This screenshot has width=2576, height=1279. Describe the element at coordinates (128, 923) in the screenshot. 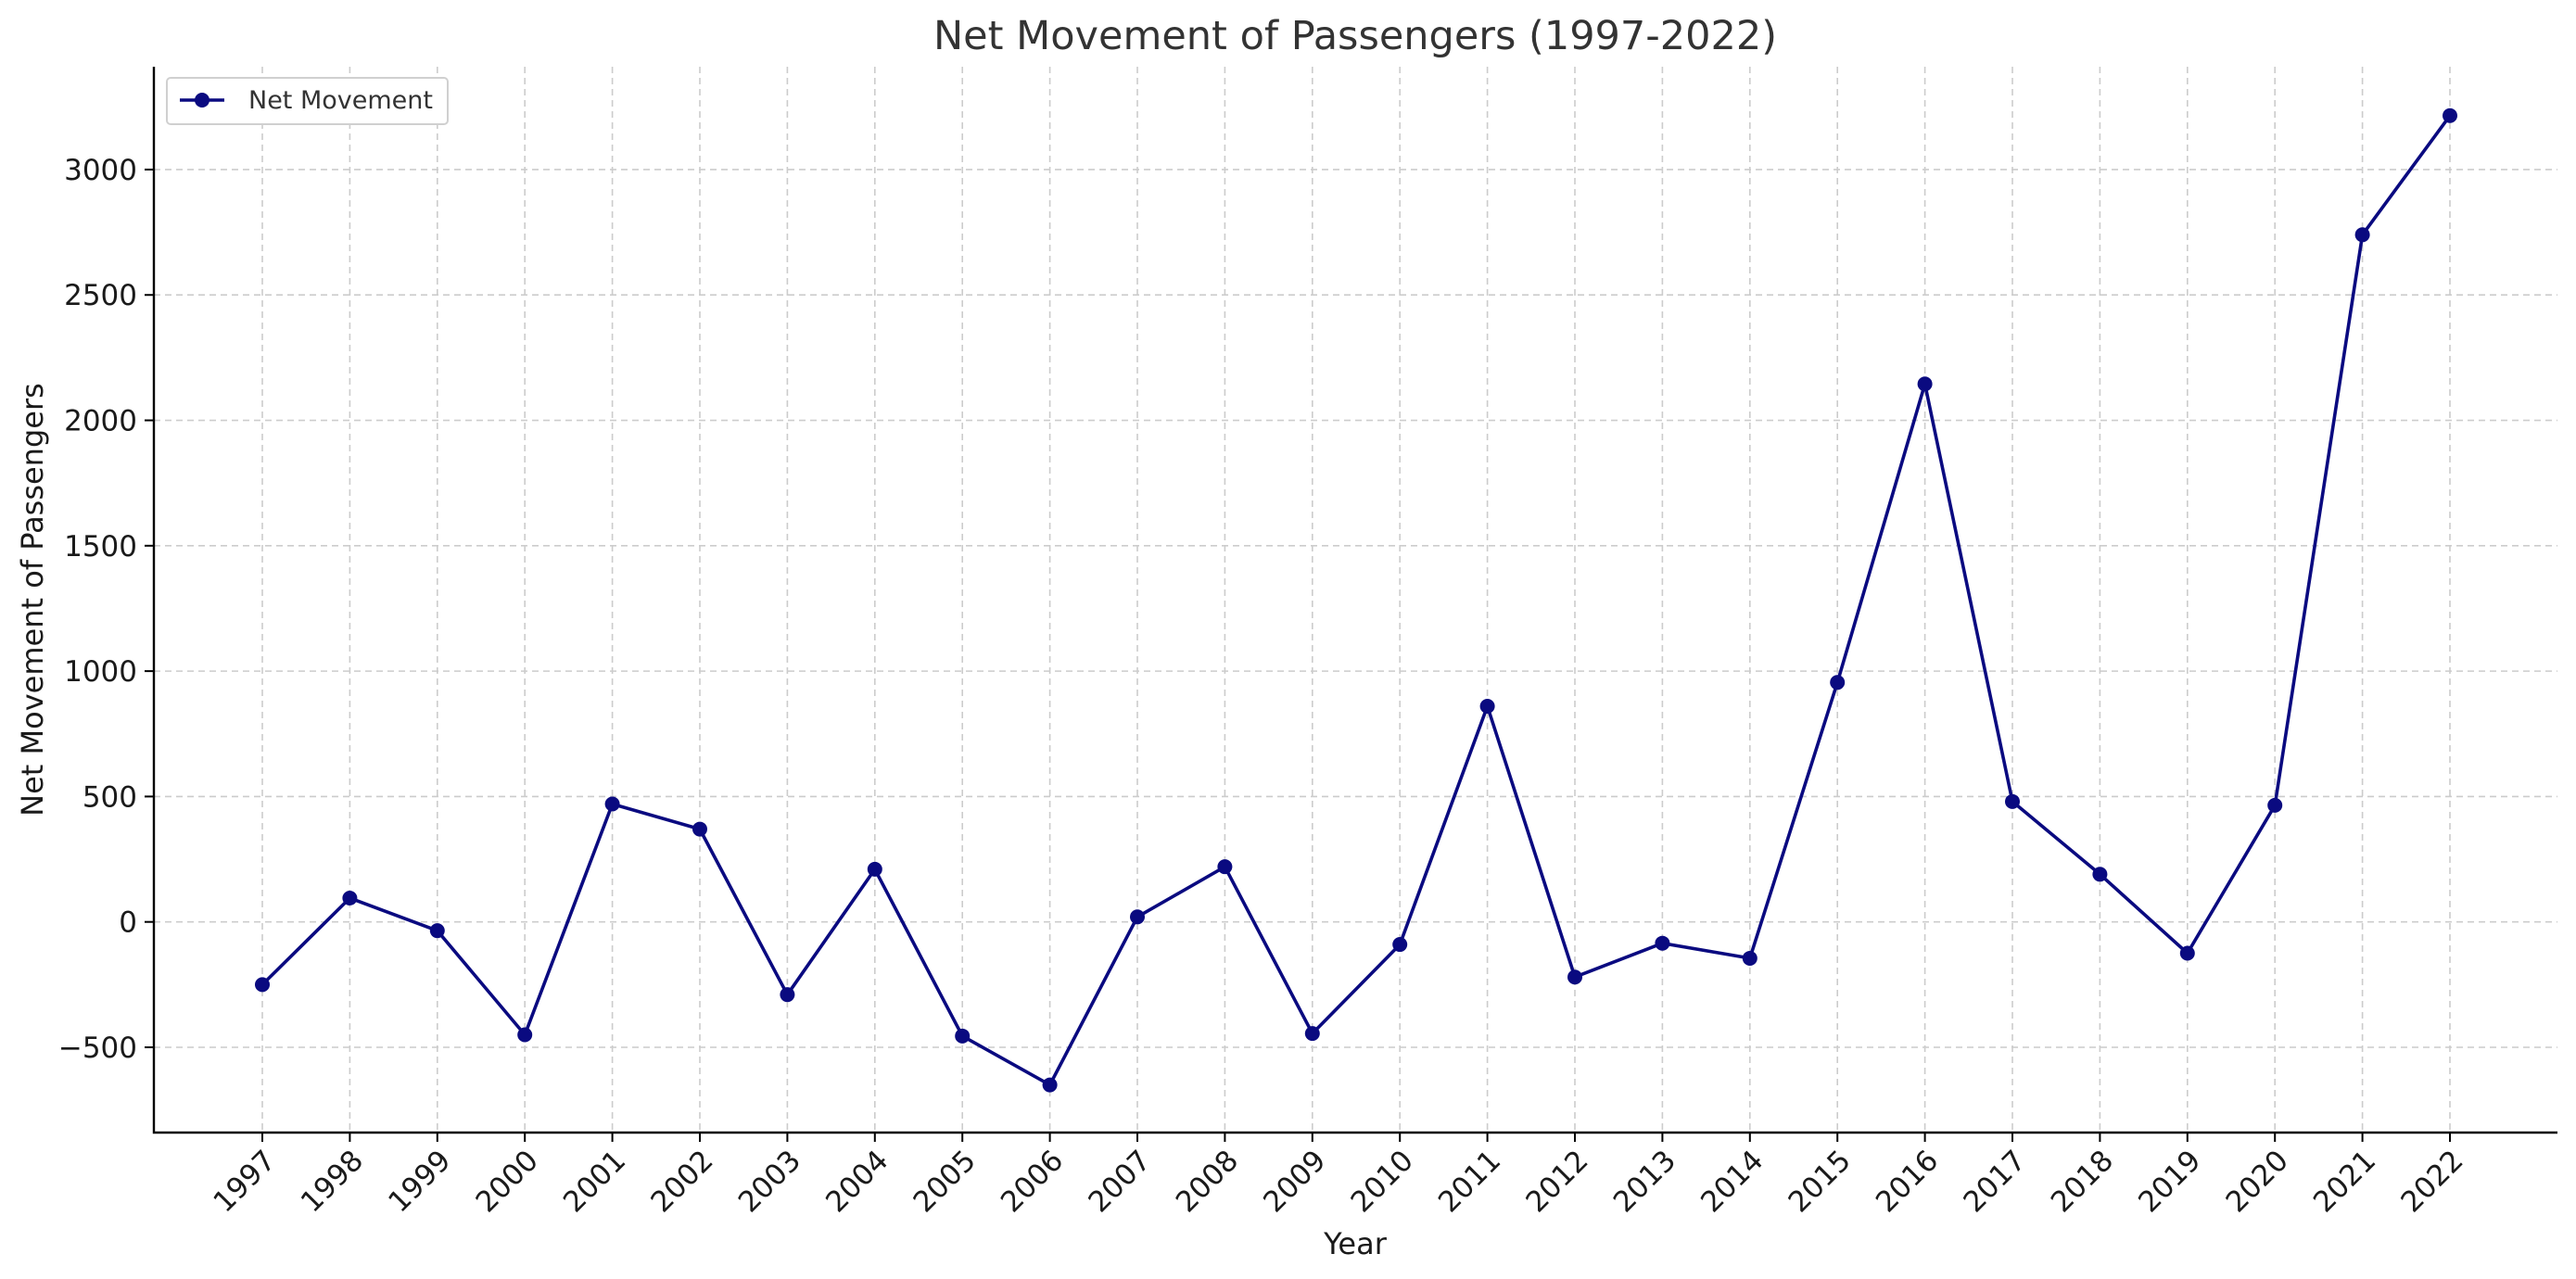

I see `y-tick-label: 0` at that location.